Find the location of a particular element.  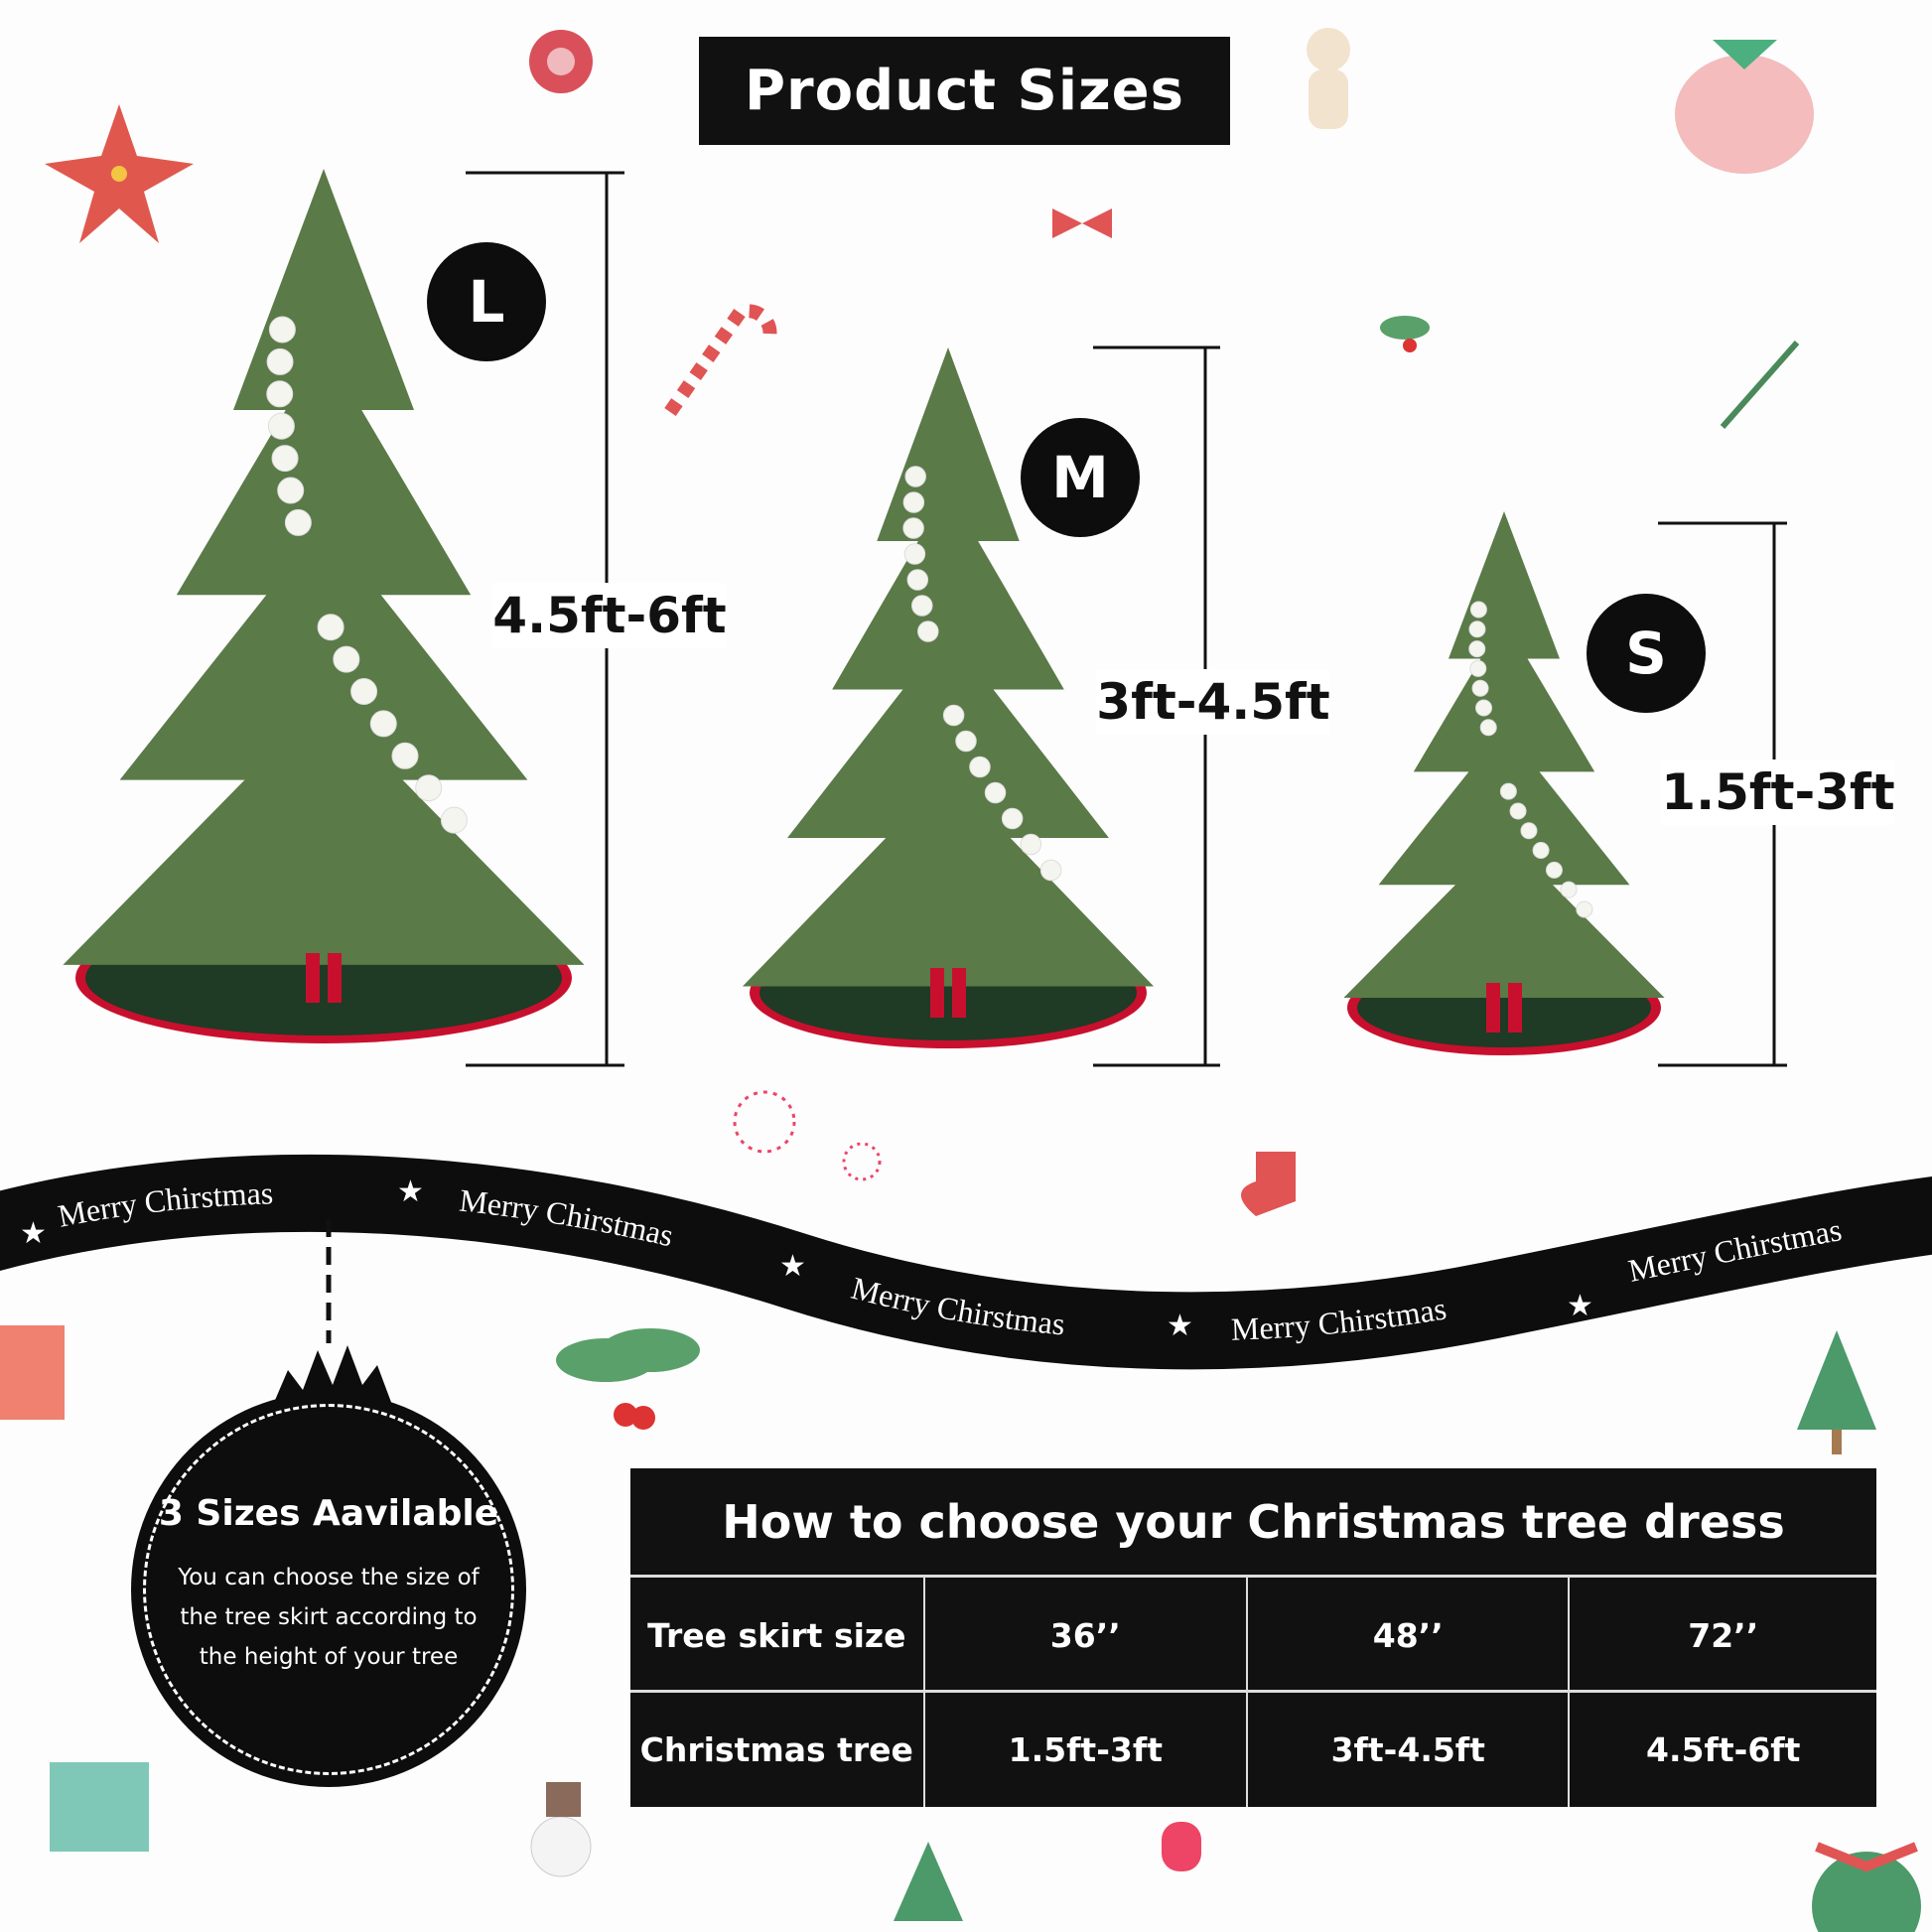

table-cell: 4.5ft-6ft is located at coordinates (1722, 1750).